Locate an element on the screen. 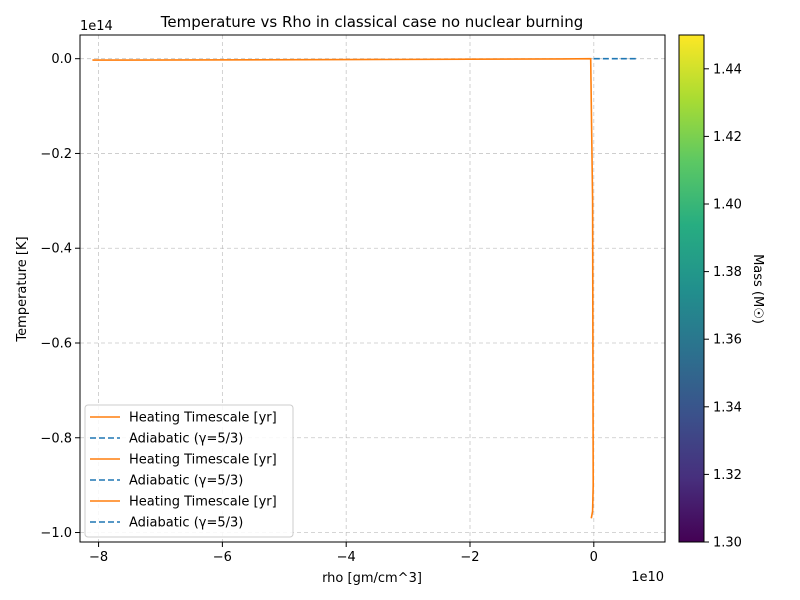 This screenshot has height=600, width=800. y-tick-label: −0.2 is located at coordinates (56, 154).